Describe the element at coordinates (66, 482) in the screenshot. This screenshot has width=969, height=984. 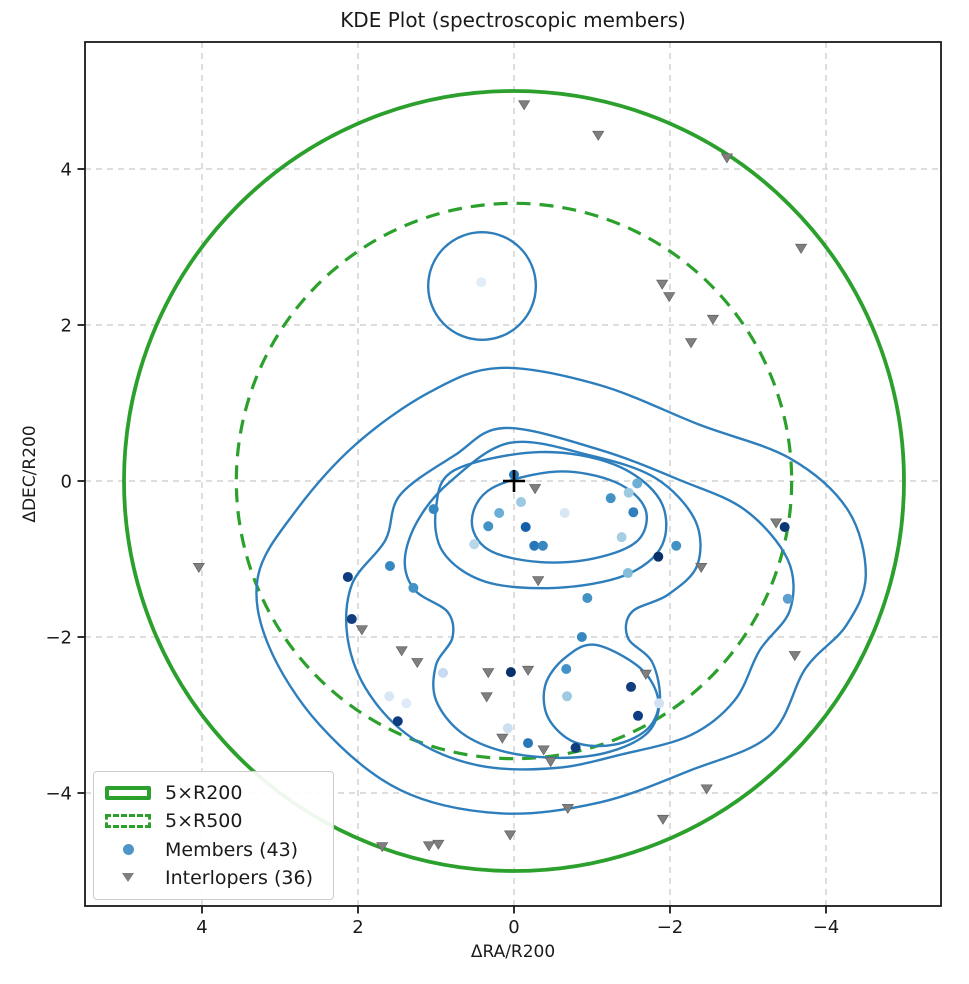
I see `y-tick-label: 0` at that location.